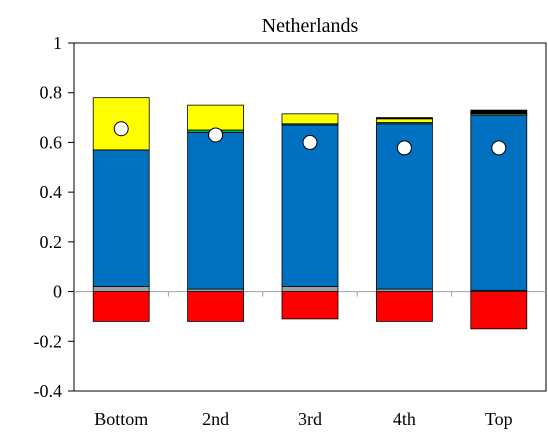 The image size is (548, 435). What do you see at coordinates (48, 391) in the screenshot?
I see `y-tick-label: -0.4` at bounding box center [48, 391].